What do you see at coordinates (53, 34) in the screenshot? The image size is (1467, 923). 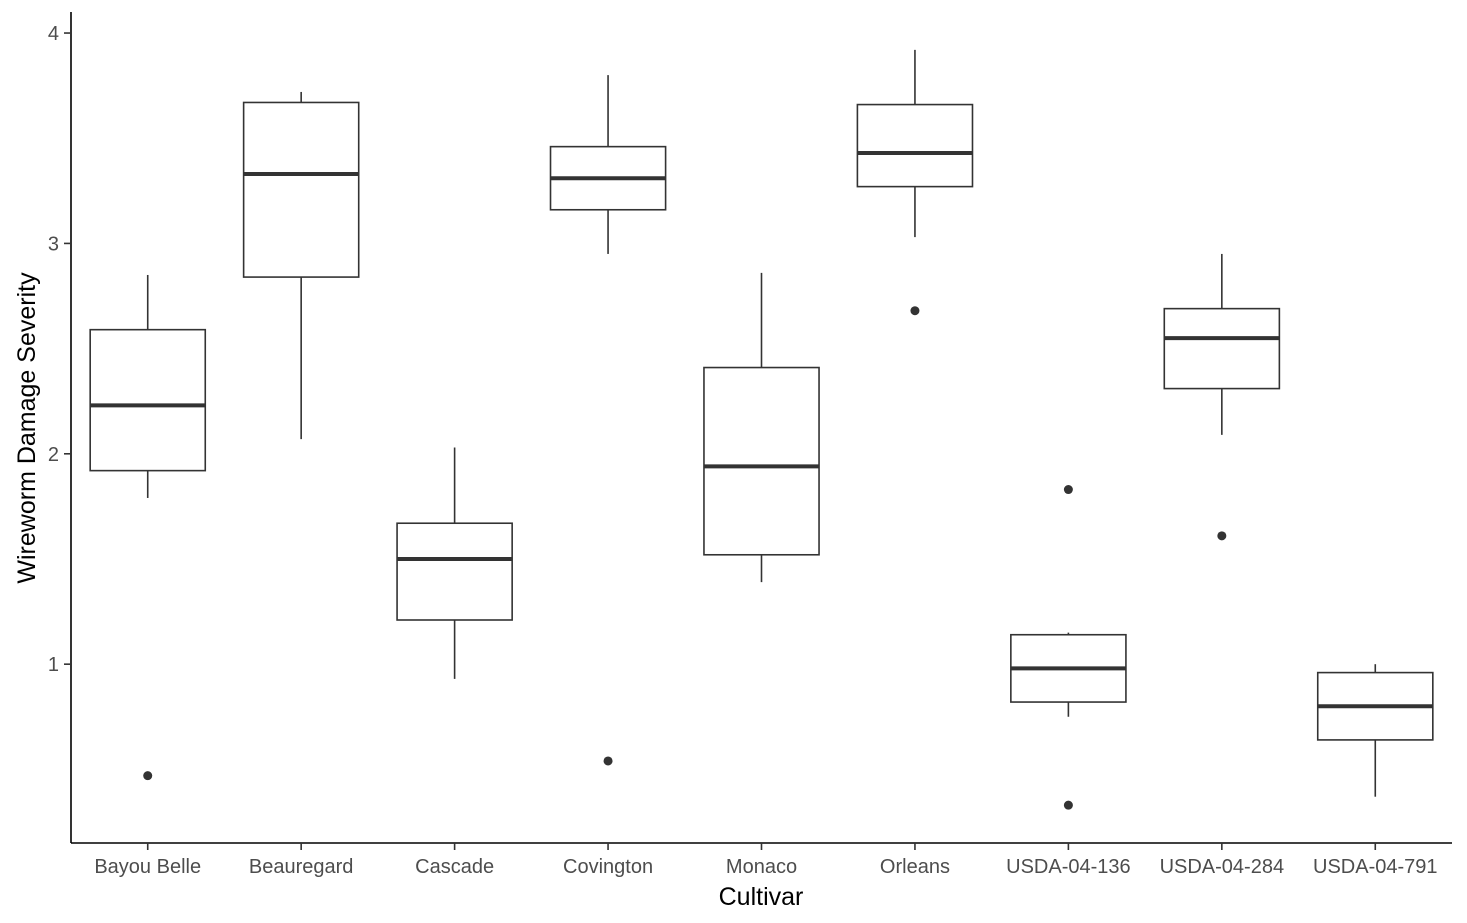 I see `y-tick-label: 4` at bounding box center [53, 34].